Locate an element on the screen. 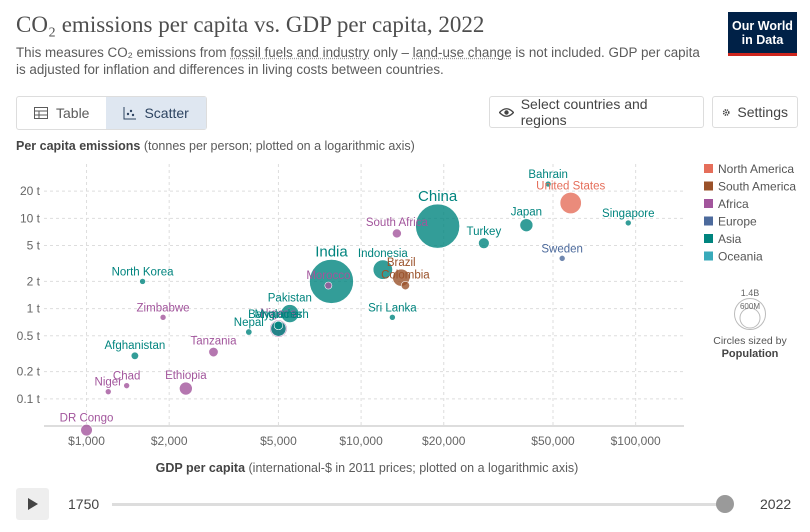  land-use-link: land-use change is located at coordinates (462, 52).